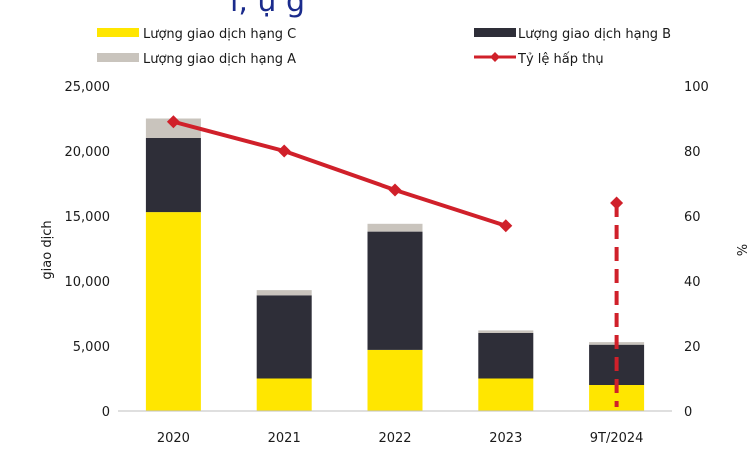 This screenshot has width=753, height=461. What do you see at coordinates (688, 412) in the screenshot?
I see `y2-tick-label: 0` at bounding box center [688, 412].